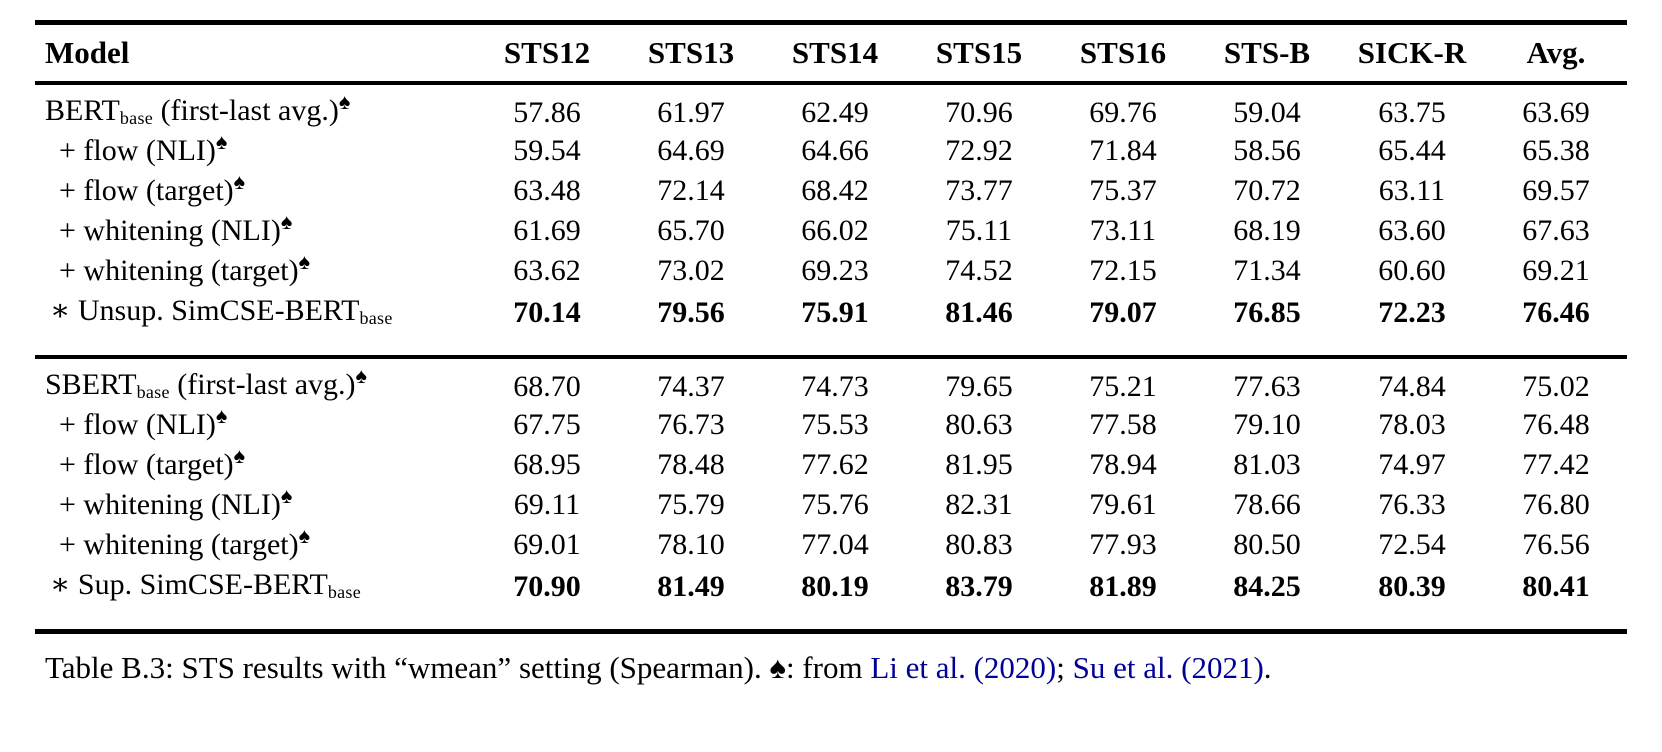 The height and width of the screenshot is (752, 1662). What do you see at coordinates (835, 464) in the screenshot?
I see `cell-value: 77.62` at bounding box center [835, 464].